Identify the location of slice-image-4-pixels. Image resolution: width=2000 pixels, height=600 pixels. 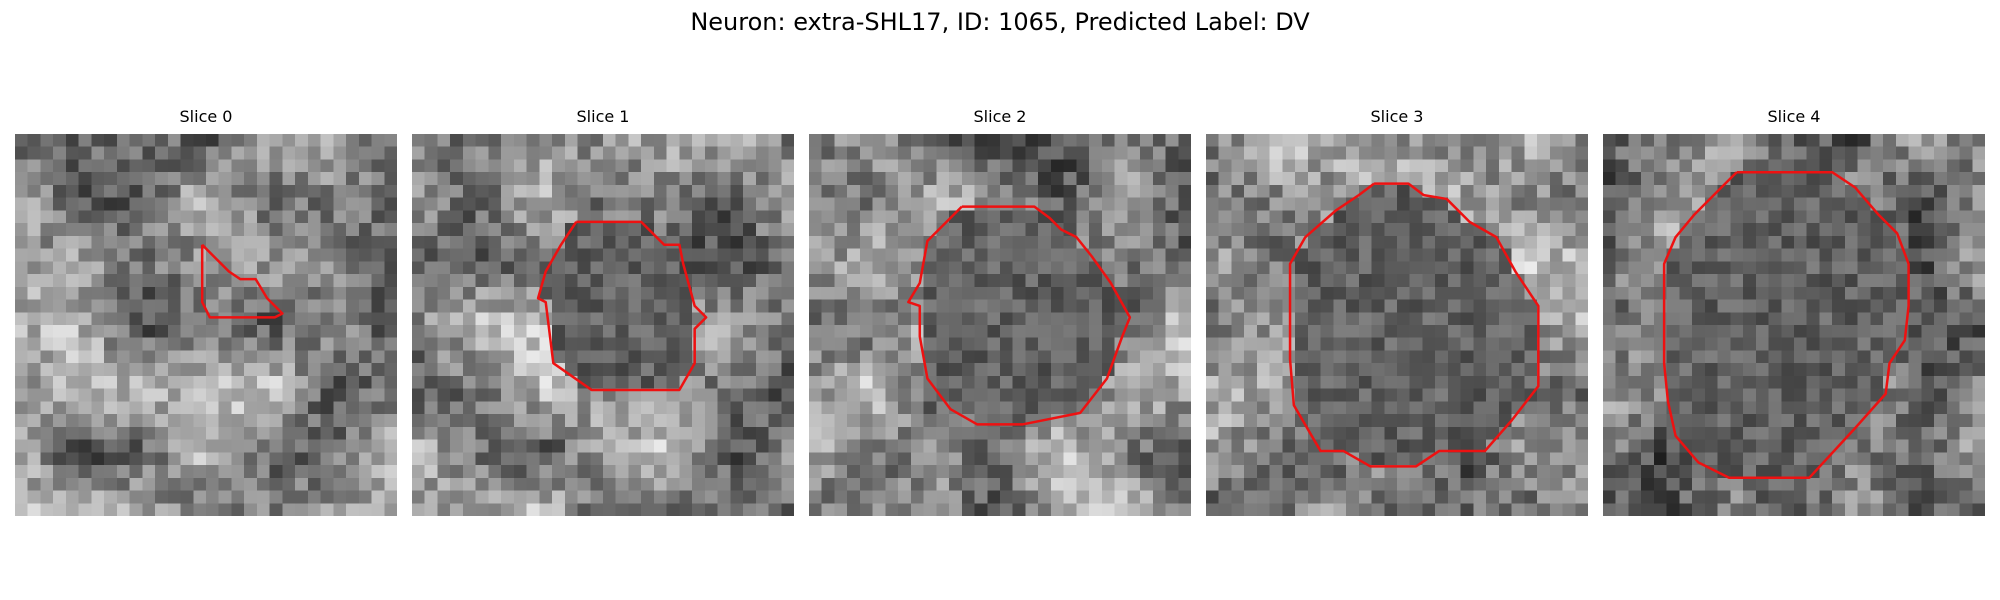
(1794, 325).